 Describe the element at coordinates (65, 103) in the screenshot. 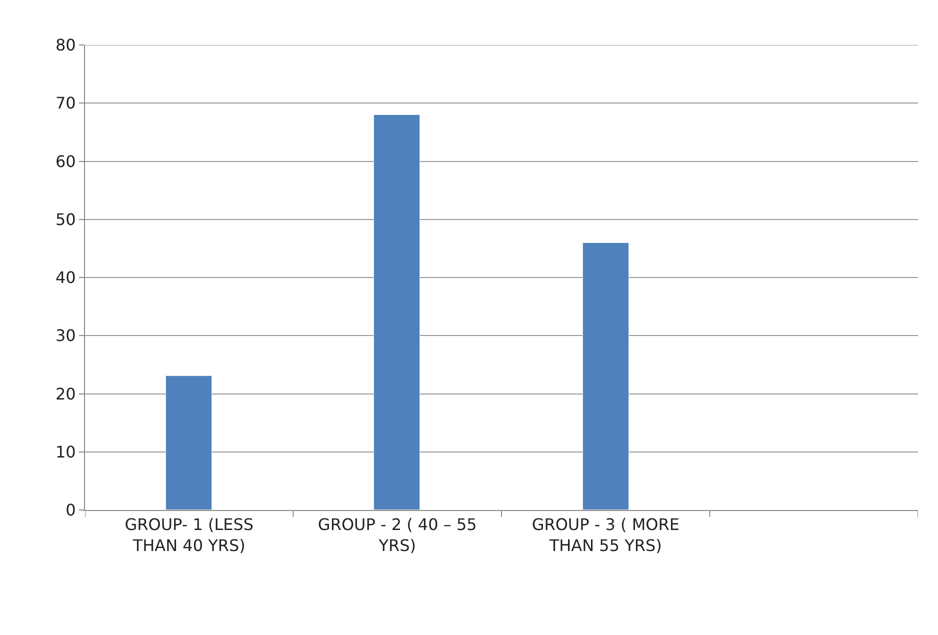

I see `y-tick-label: 70` at that location.